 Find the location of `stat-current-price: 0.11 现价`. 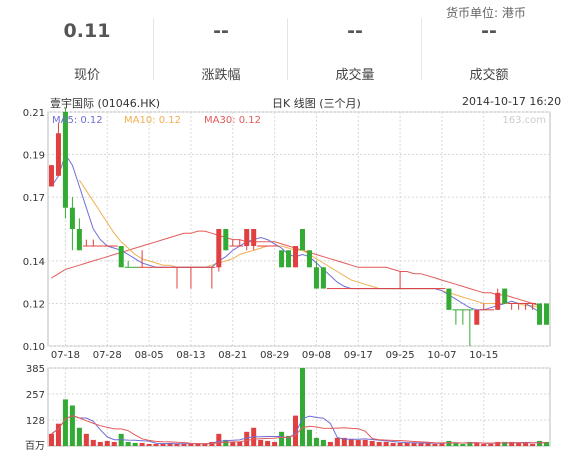

stat-current-price: 0.11 现价 is located at coordinates (87, 51).